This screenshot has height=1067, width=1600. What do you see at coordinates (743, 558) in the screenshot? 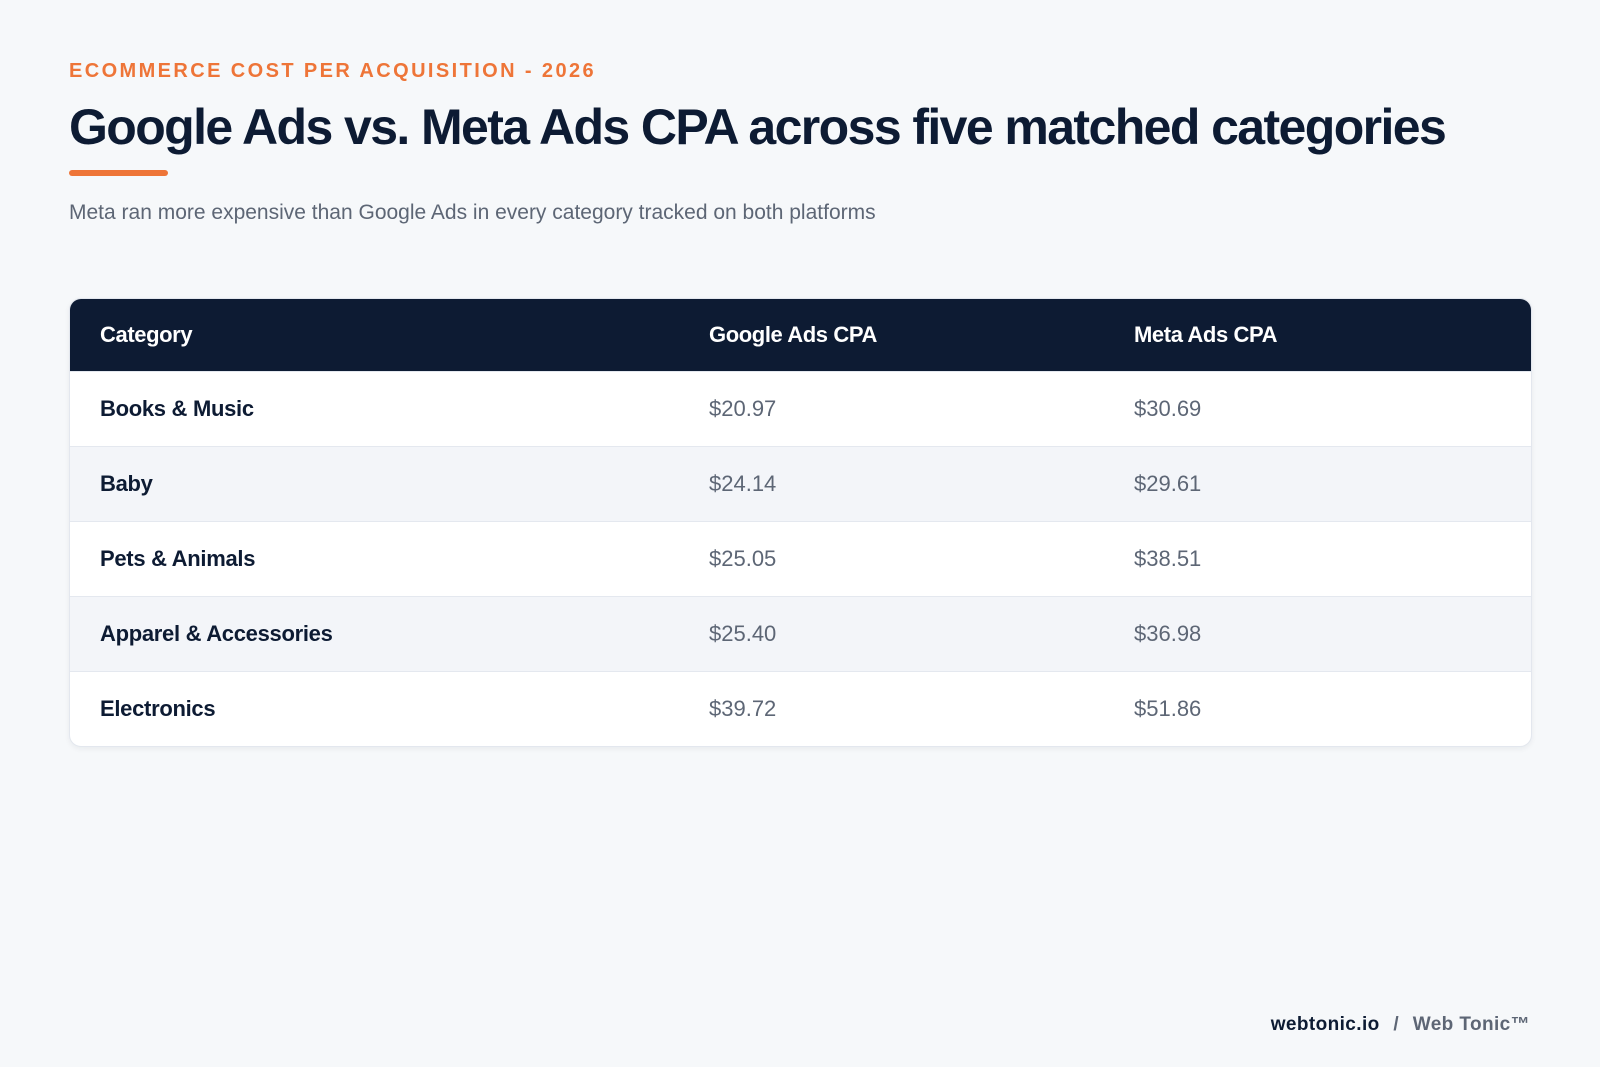
I see `google-cpa-cell: $25.05` at bounding box center [743, 558].